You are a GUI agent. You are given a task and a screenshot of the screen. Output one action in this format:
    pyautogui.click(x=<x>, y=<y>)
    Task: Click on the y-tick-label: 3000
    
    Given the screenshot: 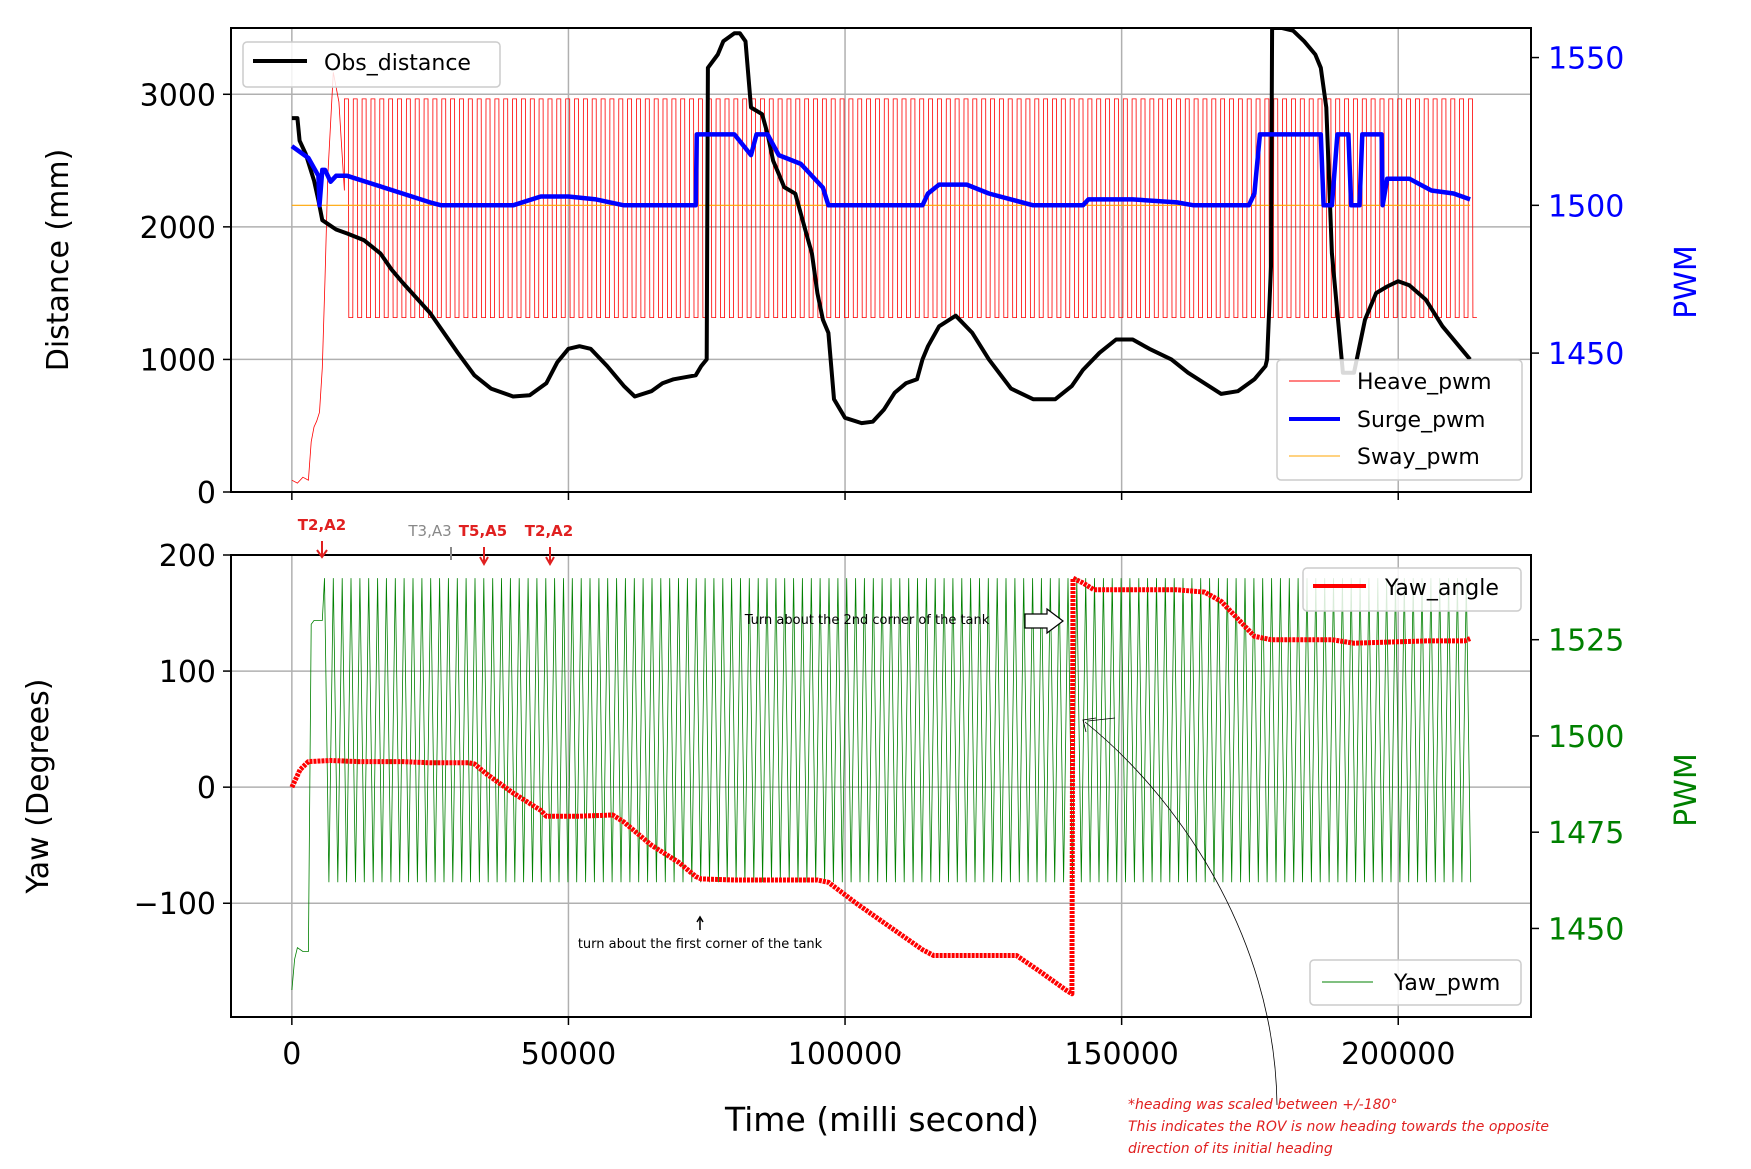 What is the action you would take?
    pyautogui.click(x=178, y=95)
    